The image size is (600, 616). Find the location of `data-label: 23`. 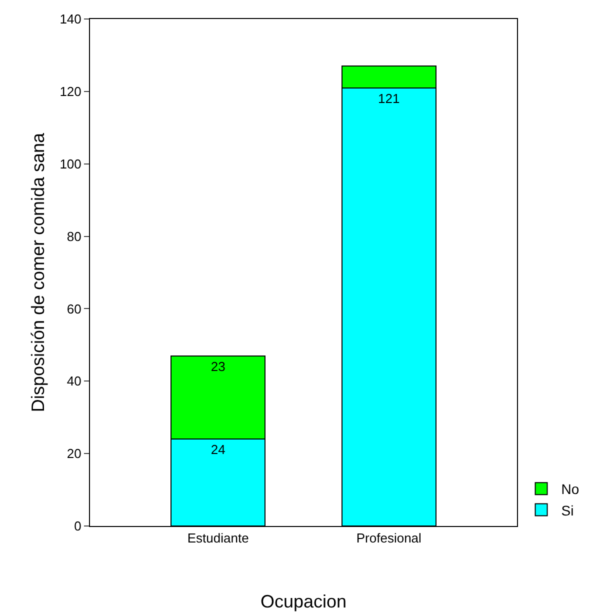

data-label: 23 is located at coordinates (218, 366).